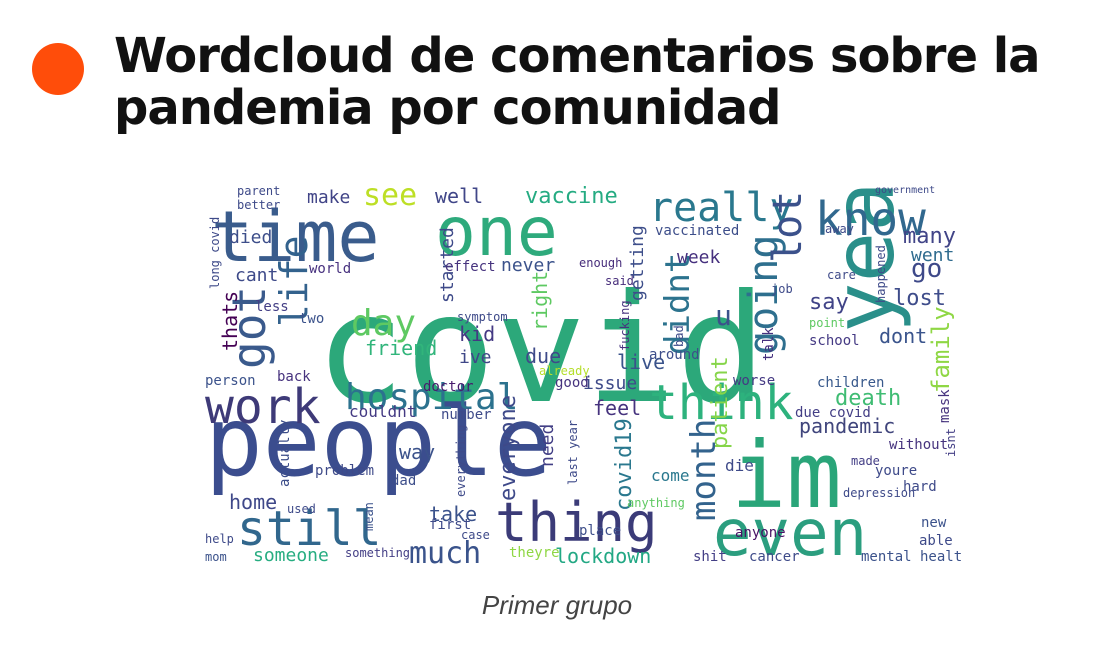 The image size is (1114, 647). Describe the element at coordinates (470, 267) in the screenshot. I see `wordcloud-word: effect` at that location.